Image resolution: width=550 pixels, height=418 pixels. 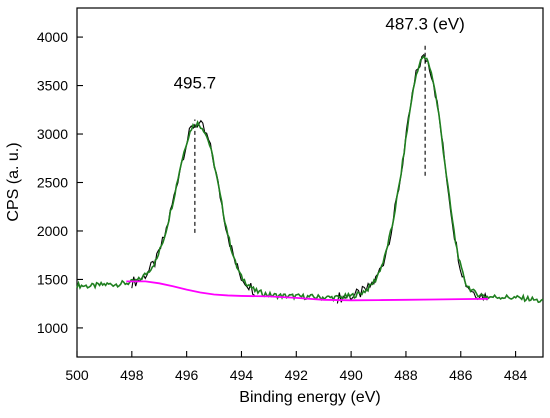 I want to click on x-tick-label: 486, so click(x=461, y=375).